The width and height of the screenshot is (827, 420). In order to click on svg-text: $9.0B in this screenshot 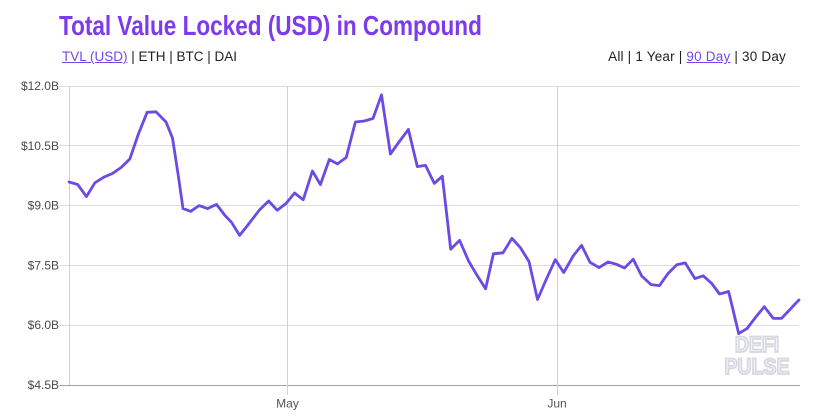, I will do `click(43, 206)`.